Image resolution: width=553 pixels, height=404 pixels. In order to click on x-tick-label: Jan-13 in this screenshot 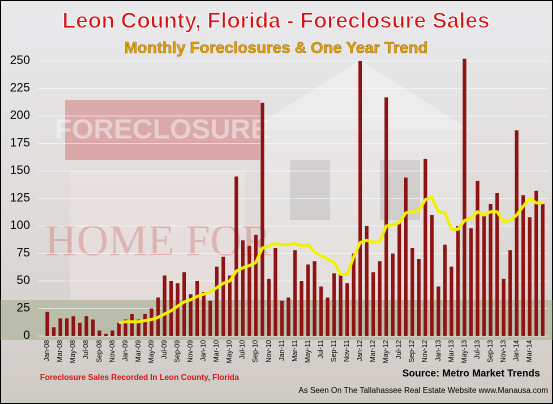, I will do `click(438, 351)`.